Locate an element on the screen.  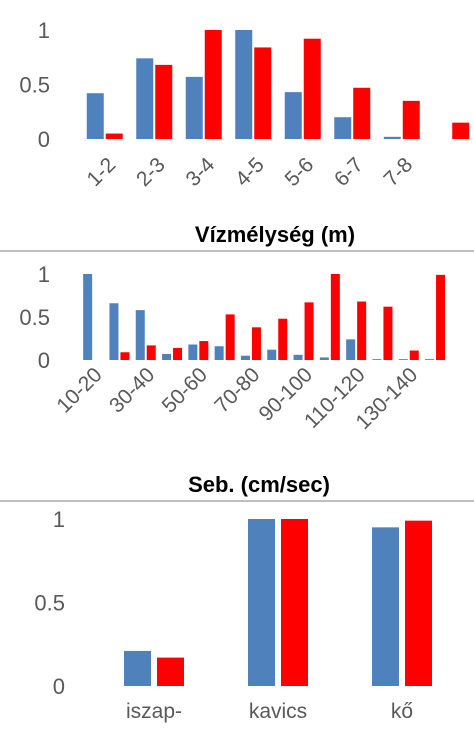
x-tick-label: 5-6 is located at coordinates (300, 172).